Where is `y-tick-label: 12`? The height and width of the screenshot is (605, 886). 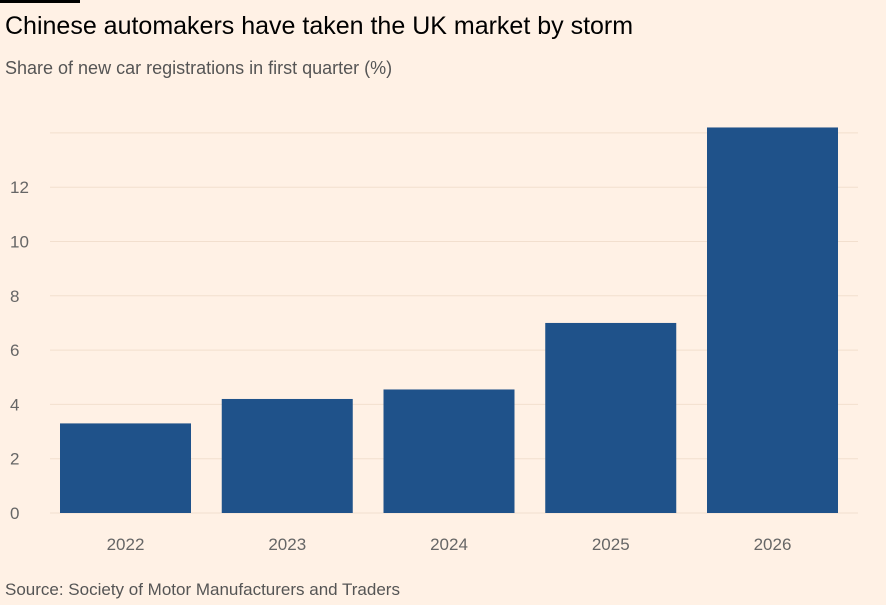
y-tick-label: 12 is located at coordinates (19, 187).